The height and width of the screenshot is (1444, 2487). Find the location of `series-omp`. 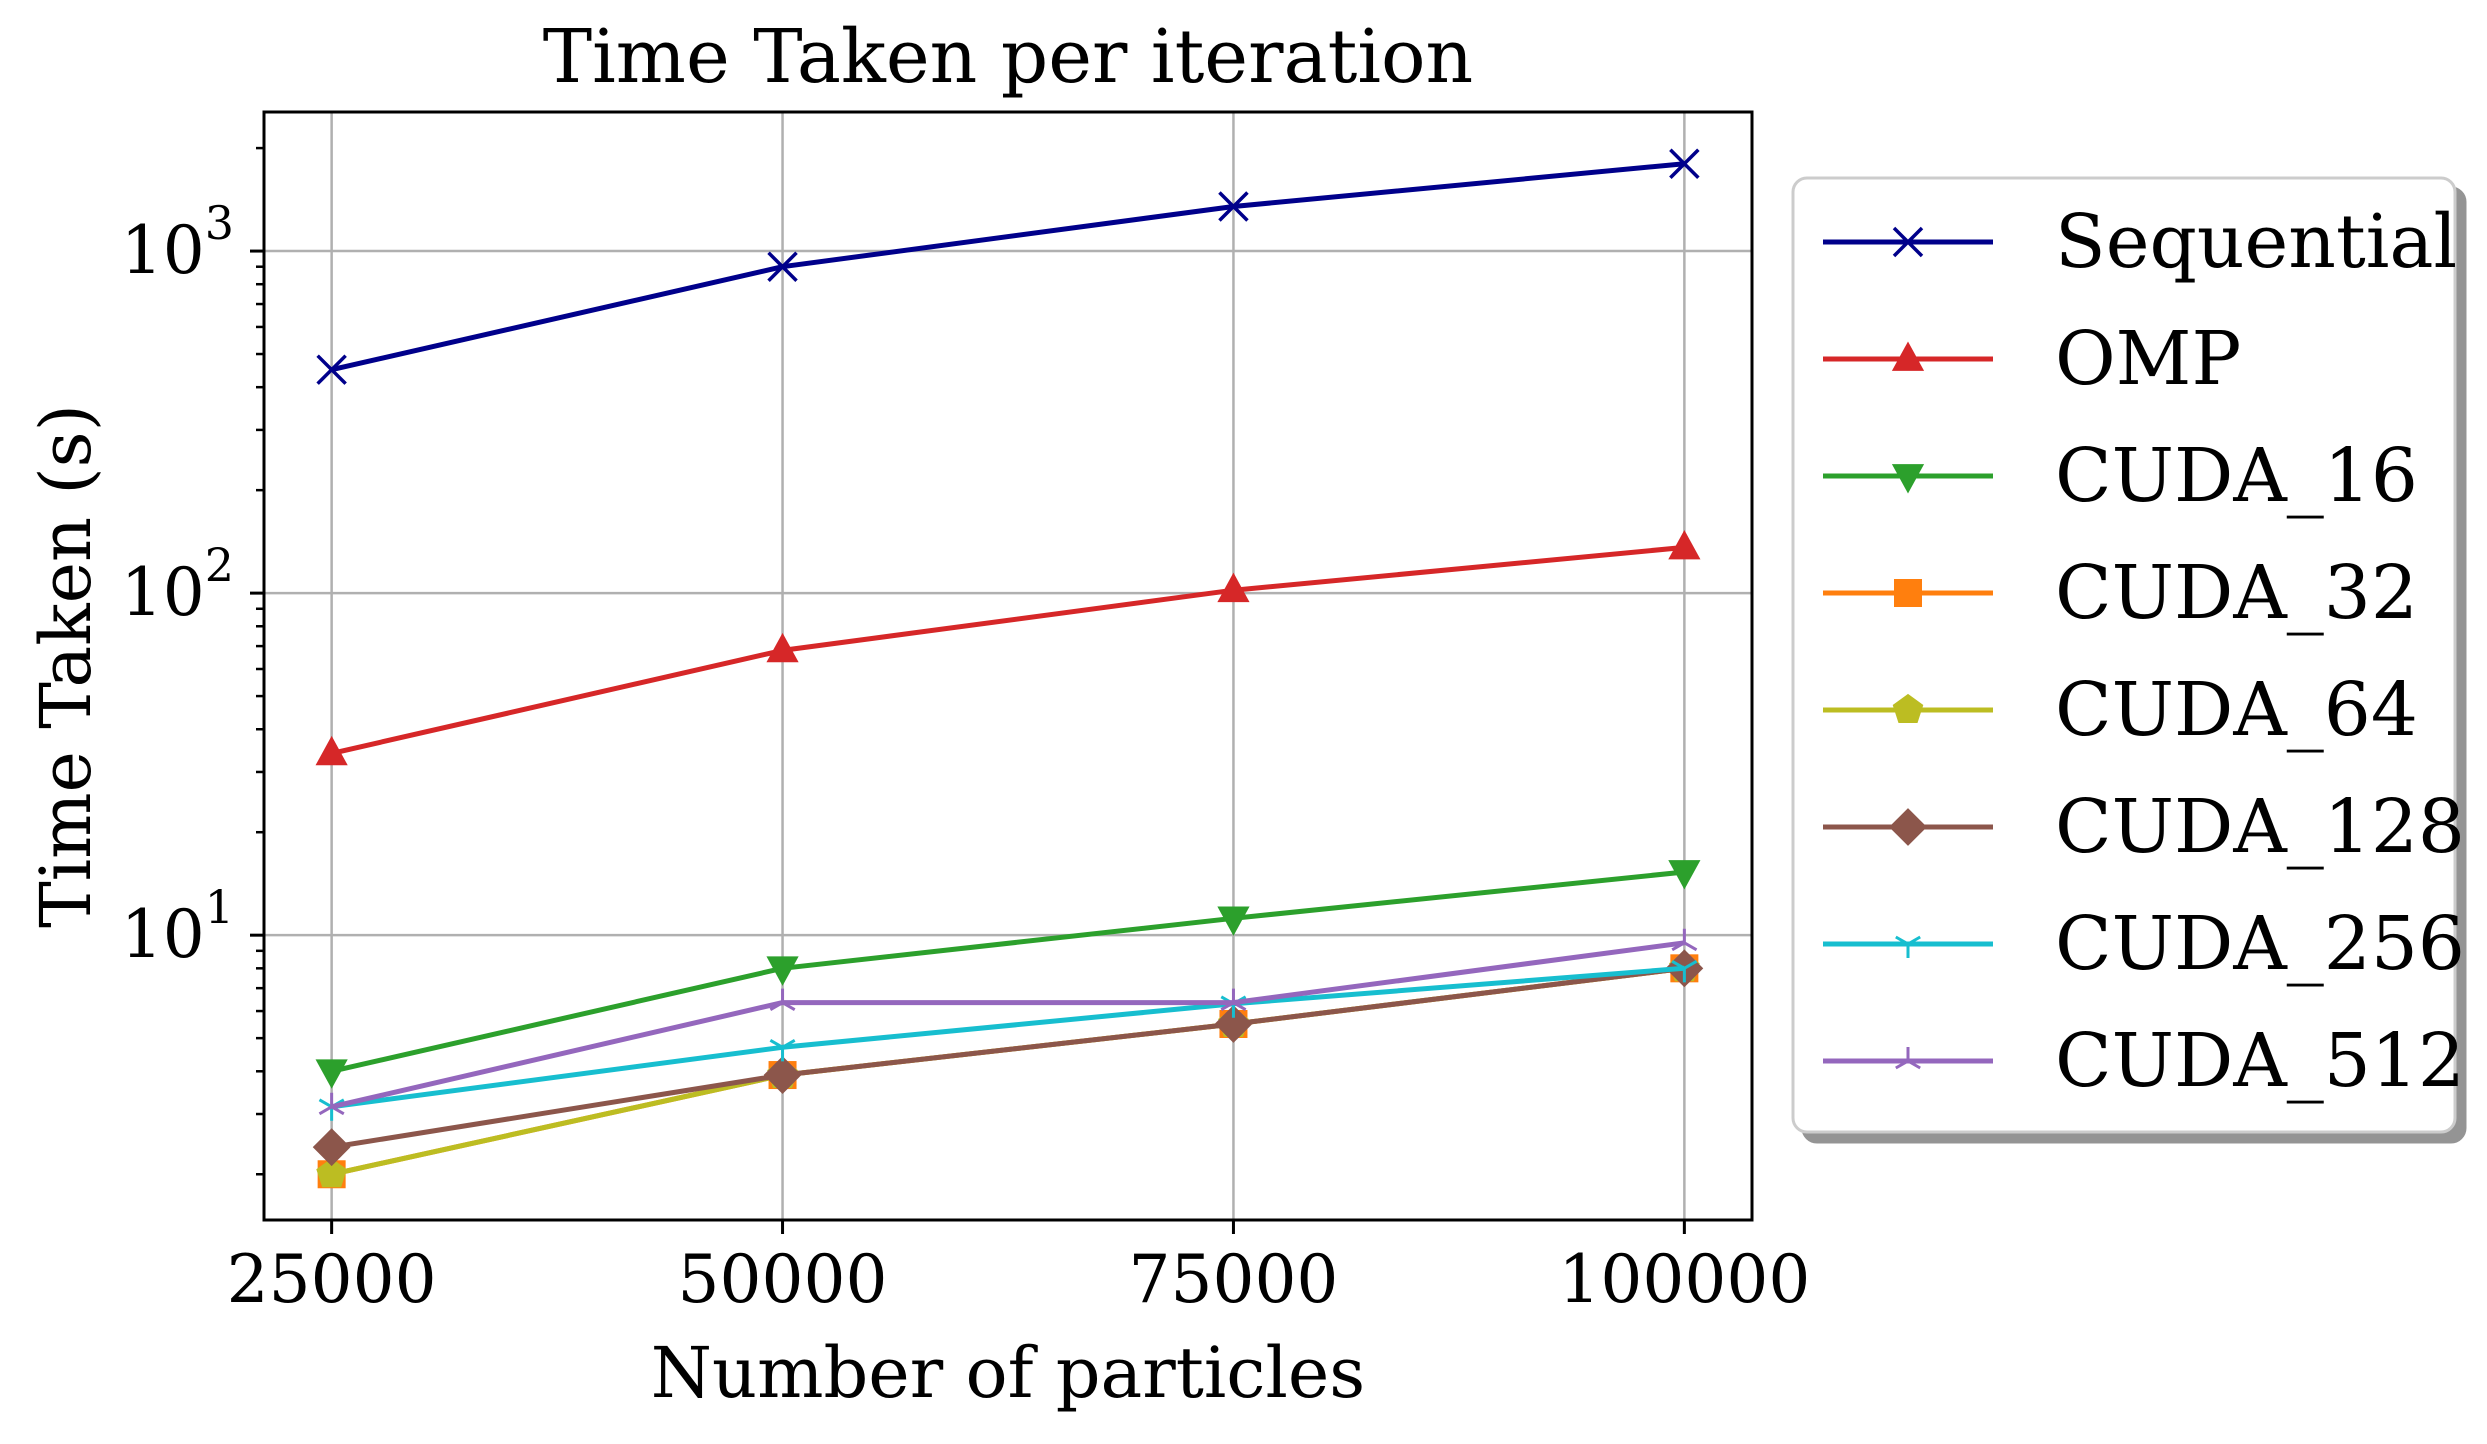

series-omp is located at coordinates (1008, 647).